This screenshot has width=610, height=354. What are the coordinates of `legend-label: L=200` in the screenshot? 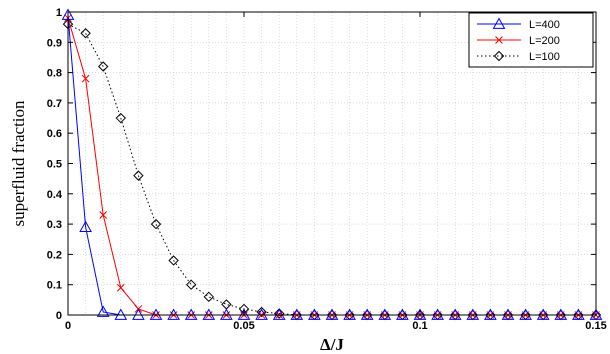 It's located at (544, 41).